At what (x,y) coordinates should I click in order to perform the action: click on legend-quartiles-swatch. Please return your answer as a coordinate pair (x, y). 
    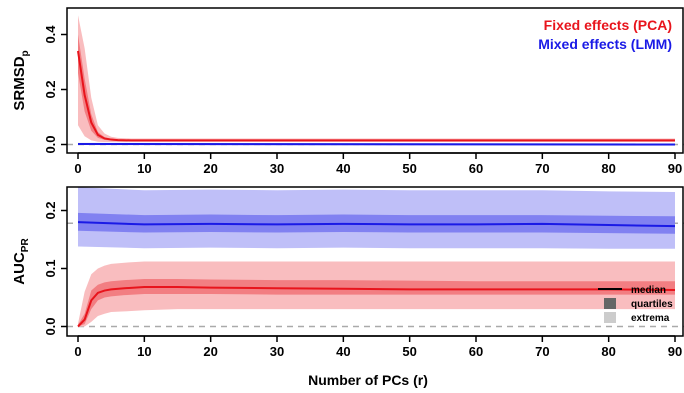
    Looking at the image, I should click on (610, 303).